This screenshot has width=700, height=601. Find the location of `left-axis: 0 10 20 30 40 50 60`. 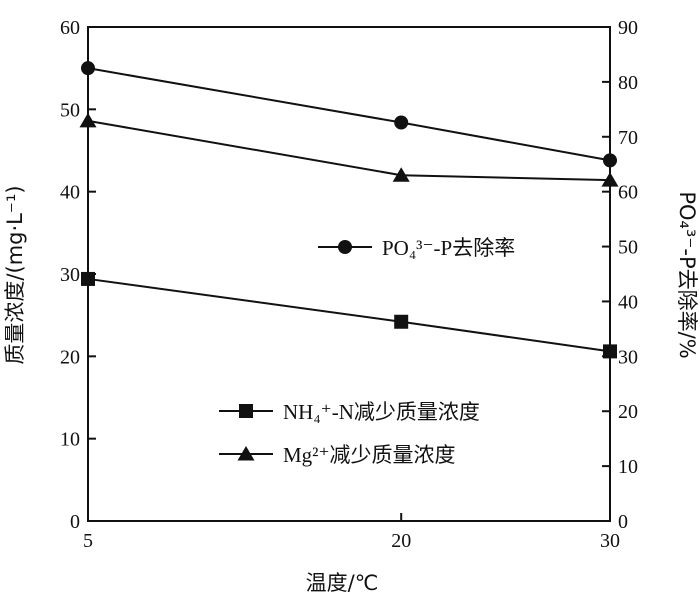

left-axis: 0 10 20 30 40 50 60 is located at coordinates (78, 275).